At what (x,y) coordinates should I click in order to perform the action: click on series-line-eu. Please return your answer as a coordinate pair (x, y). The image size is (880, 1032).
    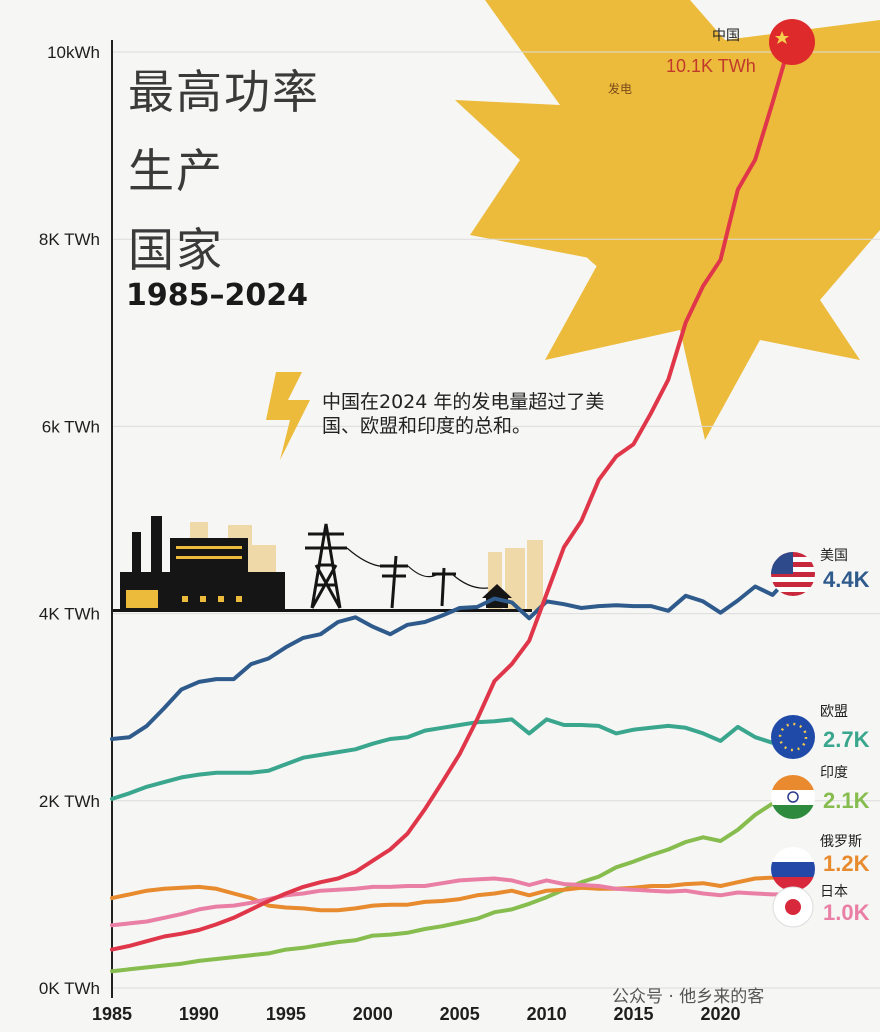
    Looking at the image, I should click on (451, 759).